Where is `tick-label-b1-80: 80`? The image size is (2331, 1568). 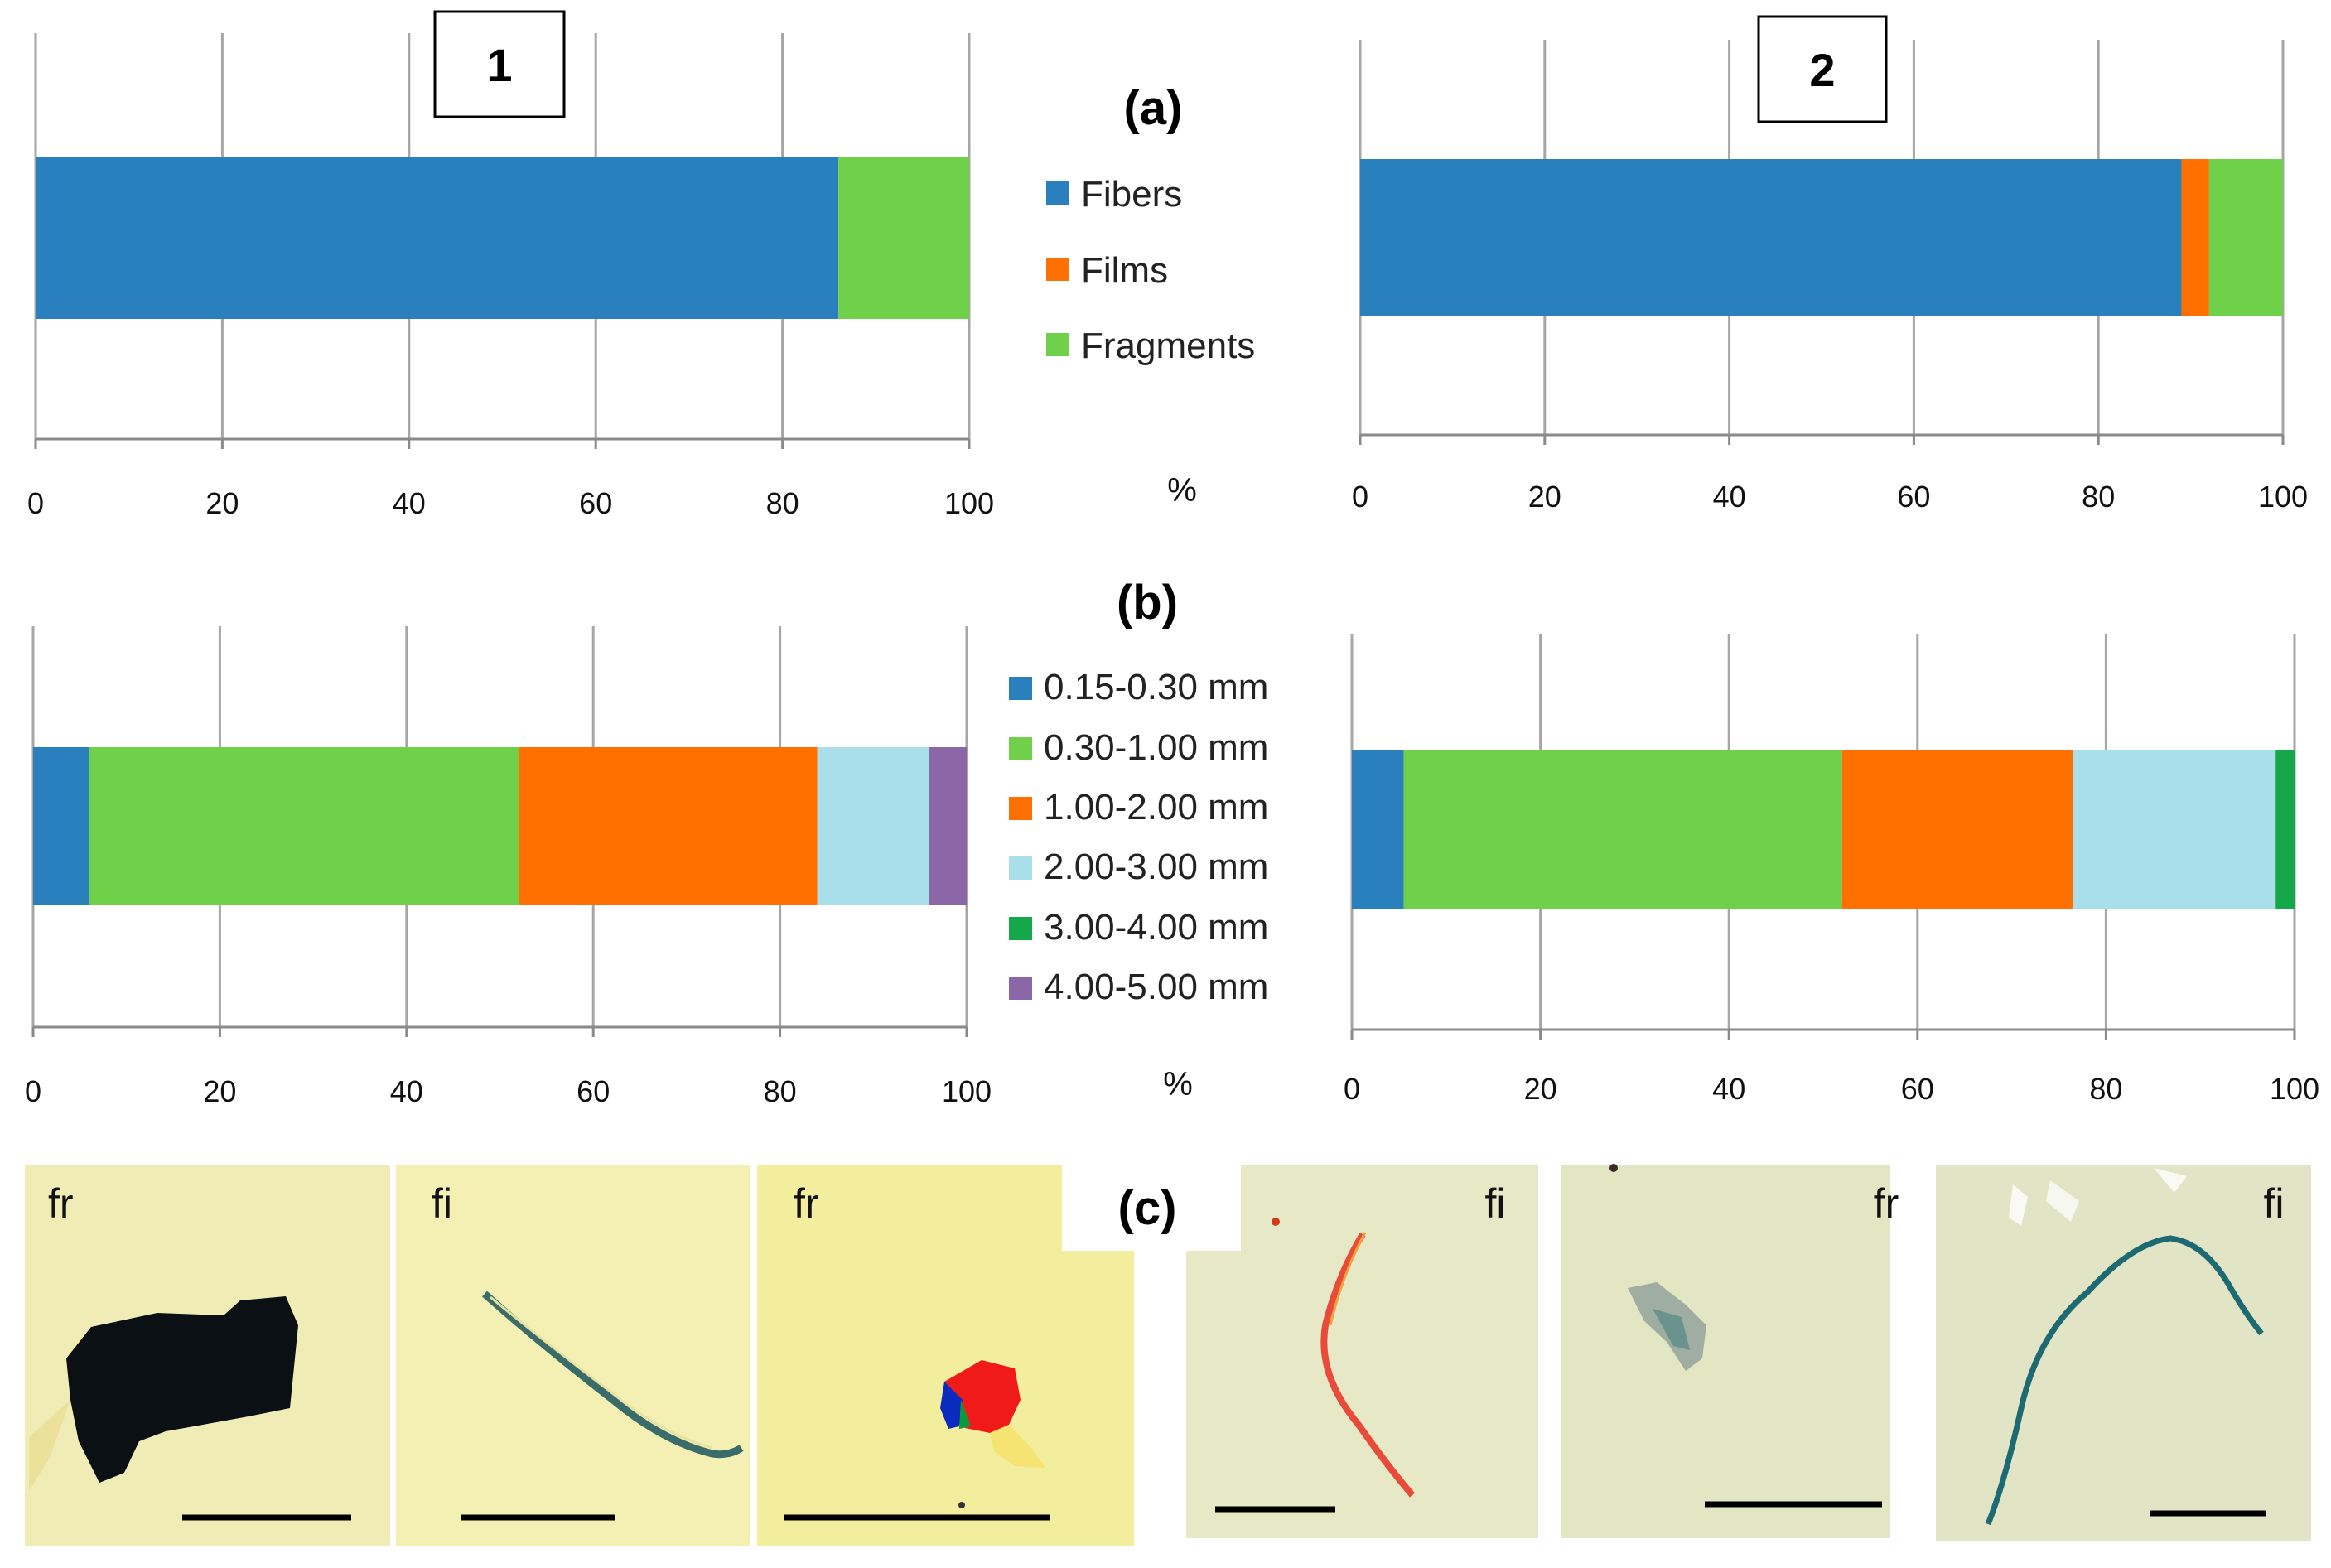
tick-label-b1-80: 80 is located at coordinates (781, 1091).